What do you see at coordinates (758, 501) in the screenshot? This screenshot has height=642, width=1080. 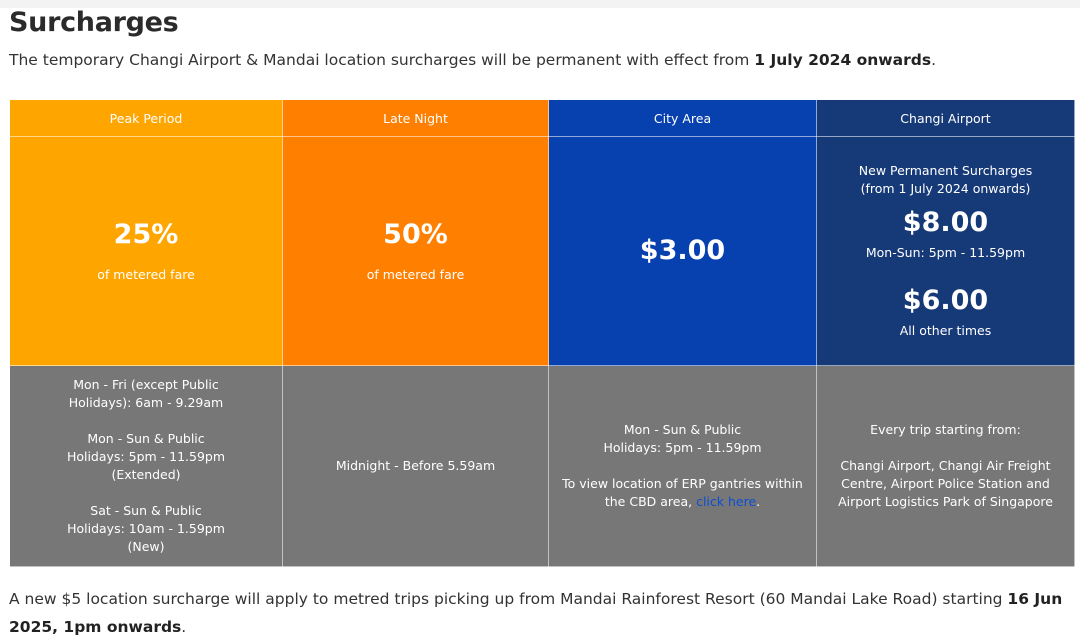 I see `city-times-erp-end: .` at bounding box center [758, 501].